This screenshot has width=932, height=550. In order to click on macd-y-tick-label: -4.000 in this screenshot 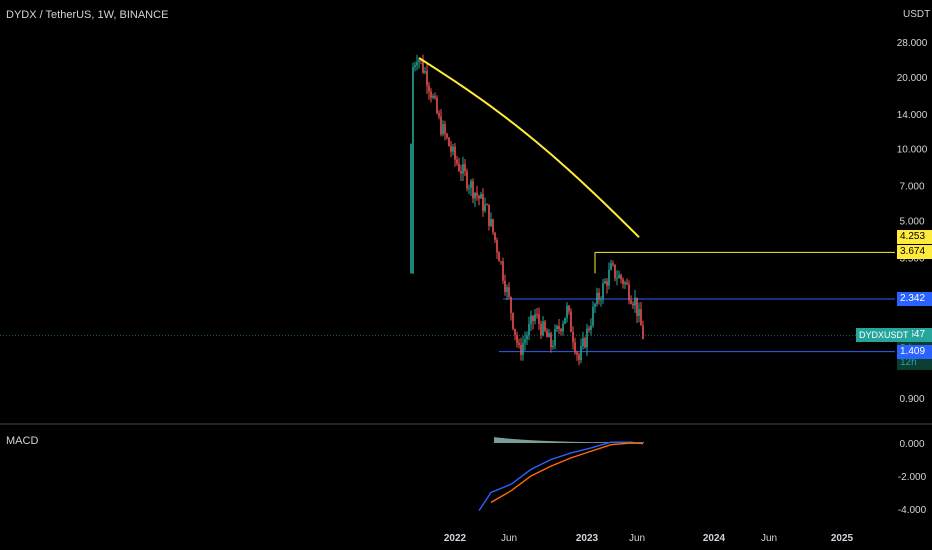, I will do `click(912, 510)`.